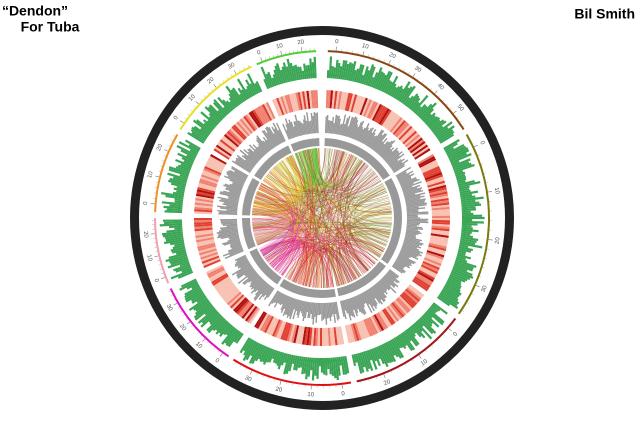 Image resolution: width=640 pixels, height=421 pixels. I want to click on tick-label: 0, so click(146, 203).